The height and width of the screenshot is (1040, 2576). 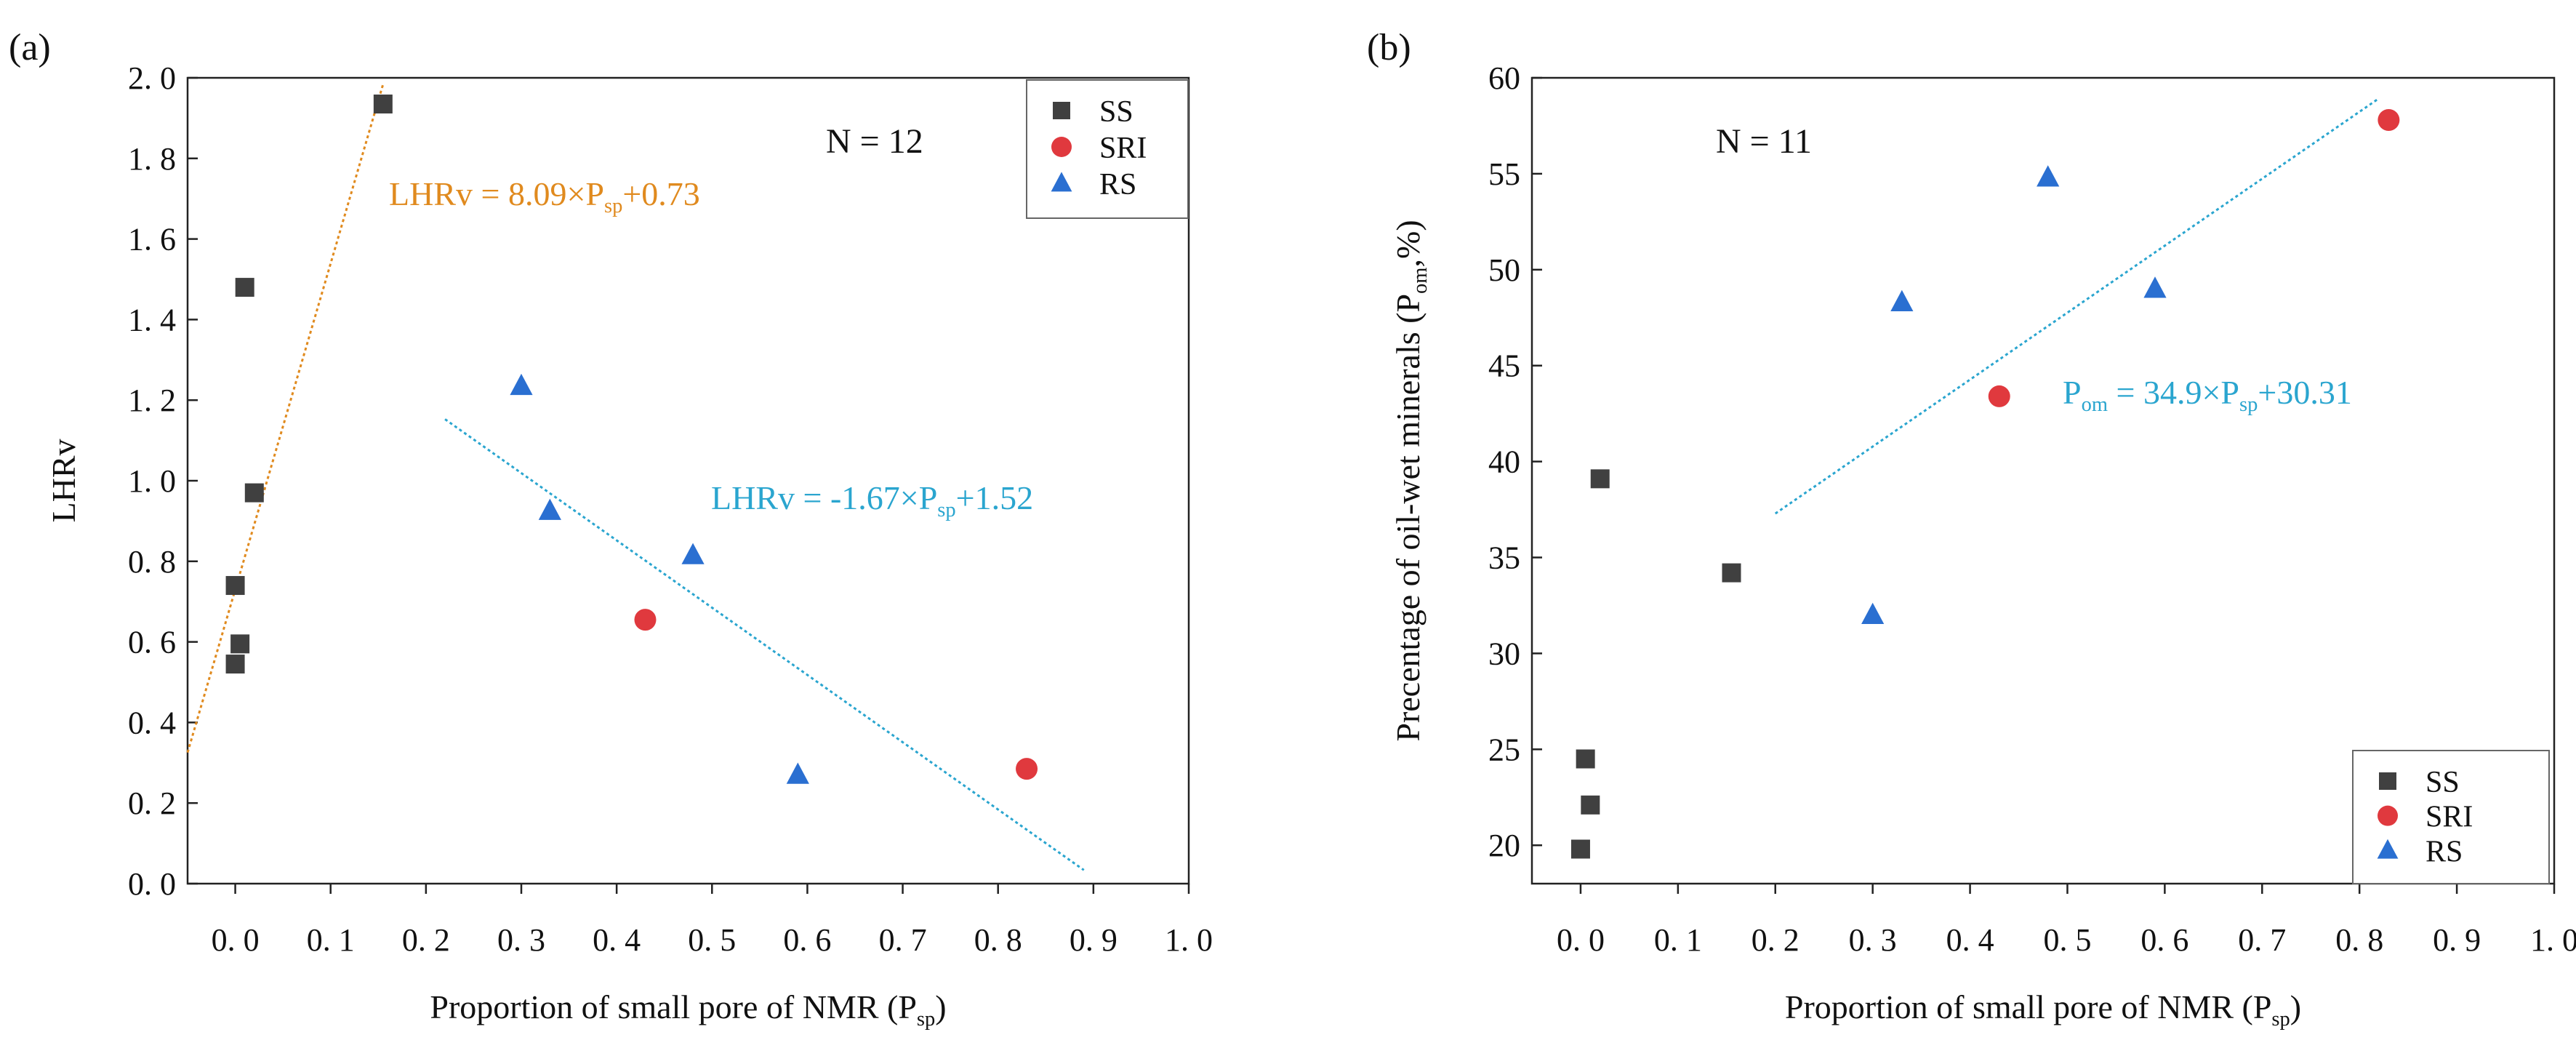 What do you see at coordinates (152, 562) in the screenshot?
I see `y-tick-label: 0. 8` at bounding box center [152, 562].